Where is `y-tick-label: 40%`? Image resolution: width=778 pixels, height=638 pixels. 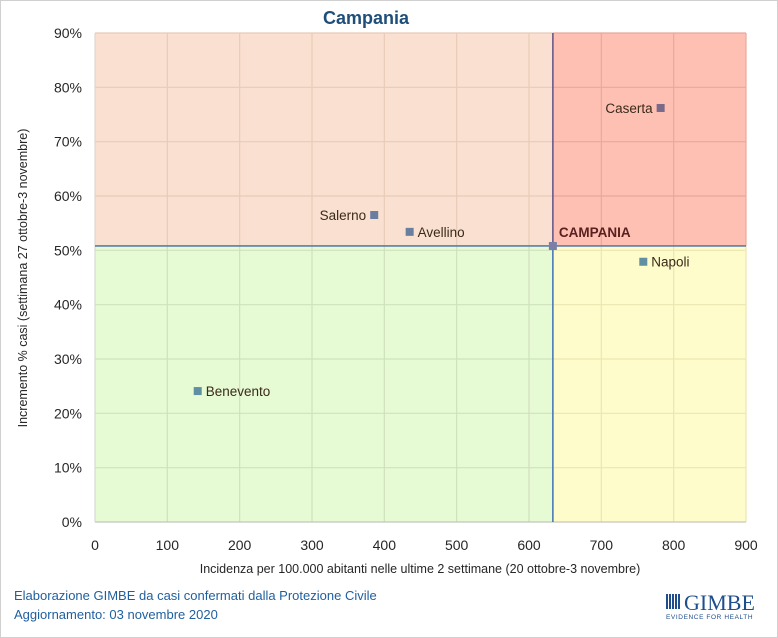 y-tick-label: 40% is located at coordinates (68, 305).